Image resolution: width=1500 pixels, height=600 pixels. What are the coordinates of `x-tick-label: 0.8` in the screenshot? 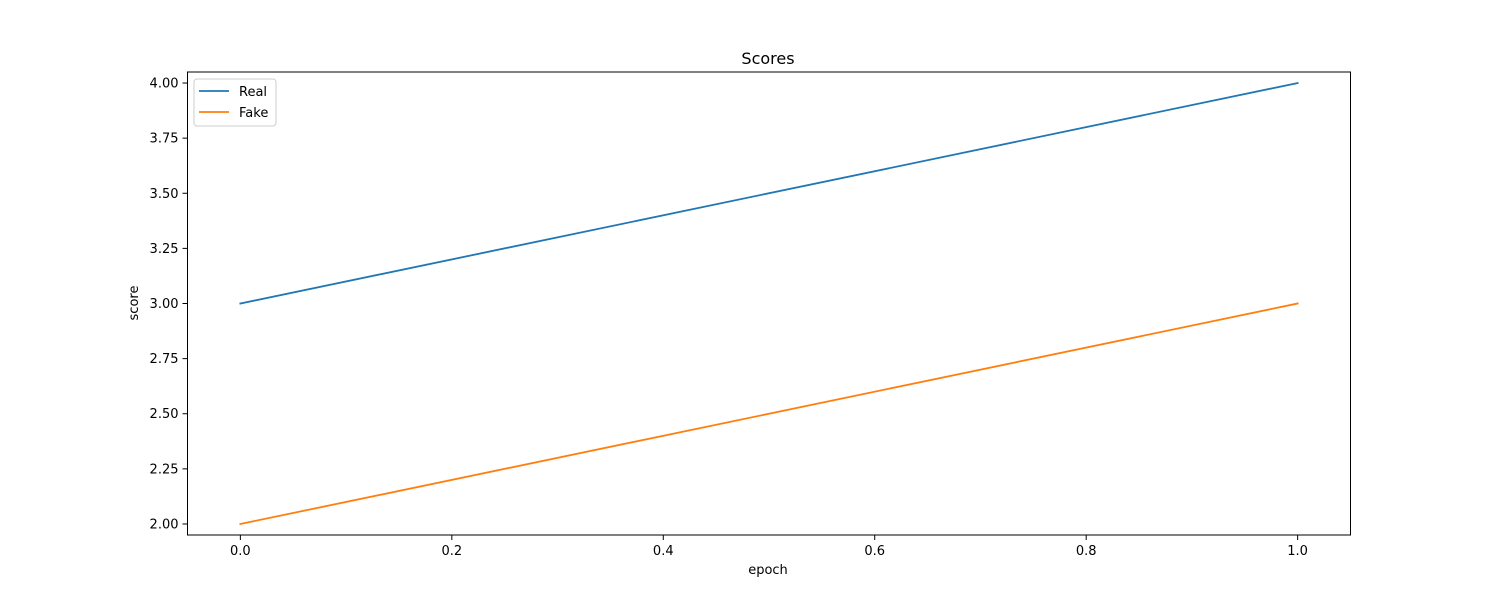 It's located at (1086, 551).